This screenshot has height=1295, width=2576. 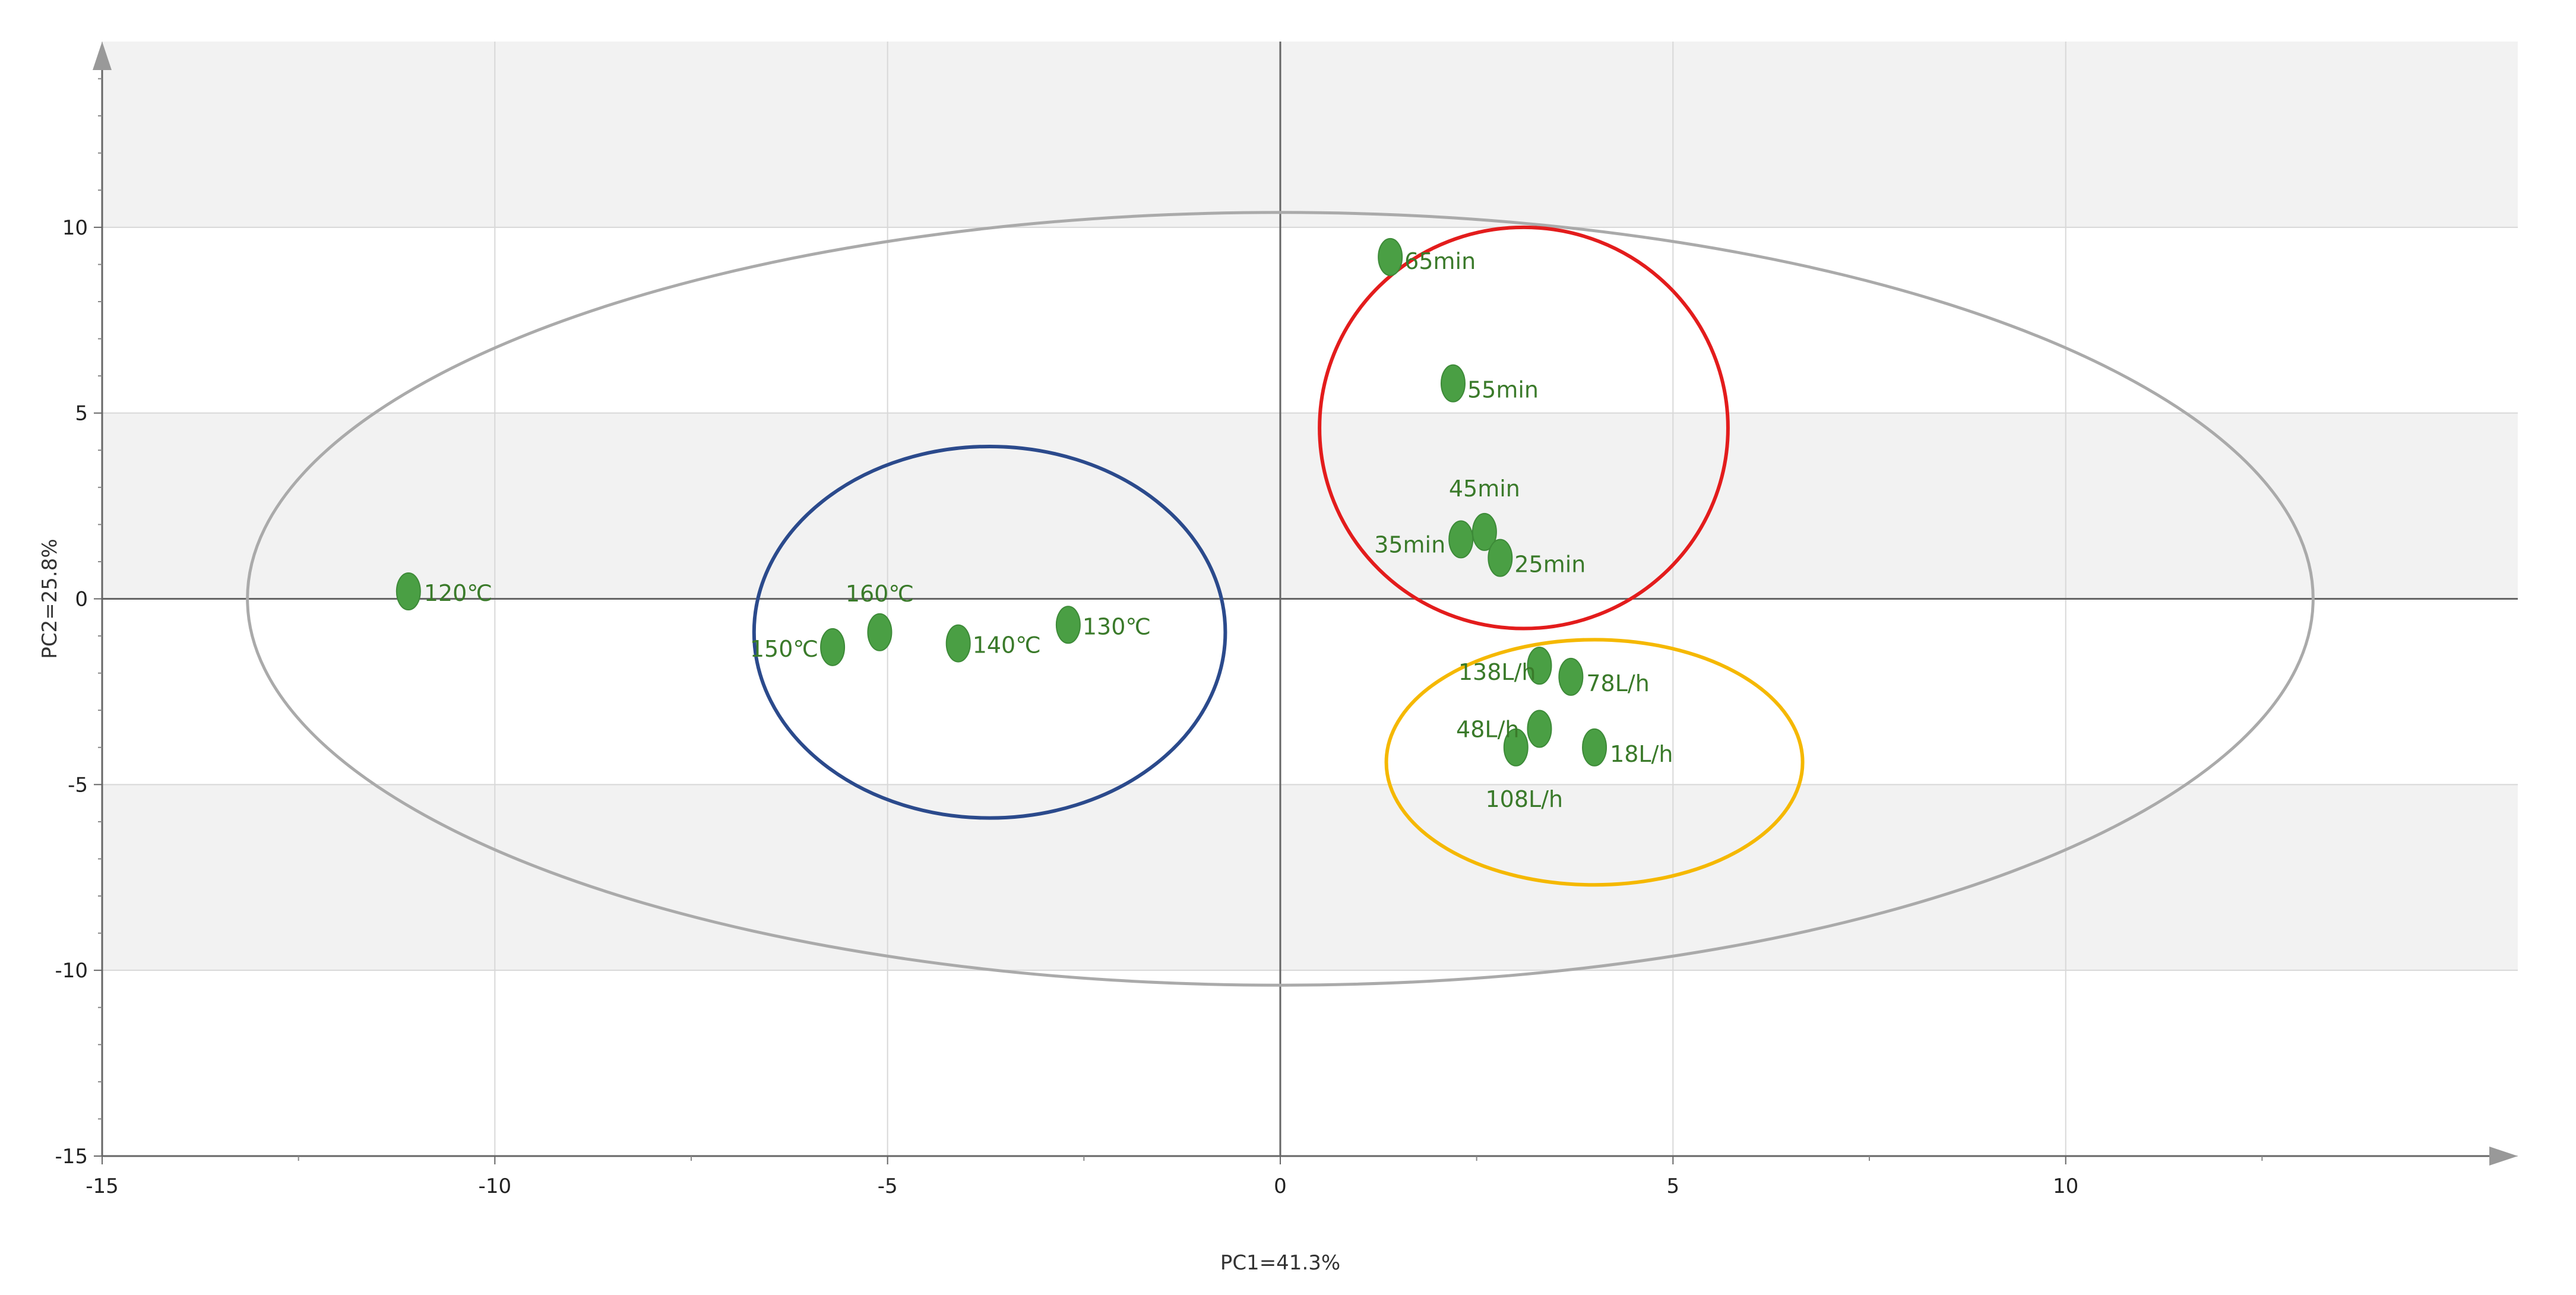 What do you see at coordinates (1503, 390) in the screenshot?
I see `point-label: 55min` at bounding box center [1503, 390].